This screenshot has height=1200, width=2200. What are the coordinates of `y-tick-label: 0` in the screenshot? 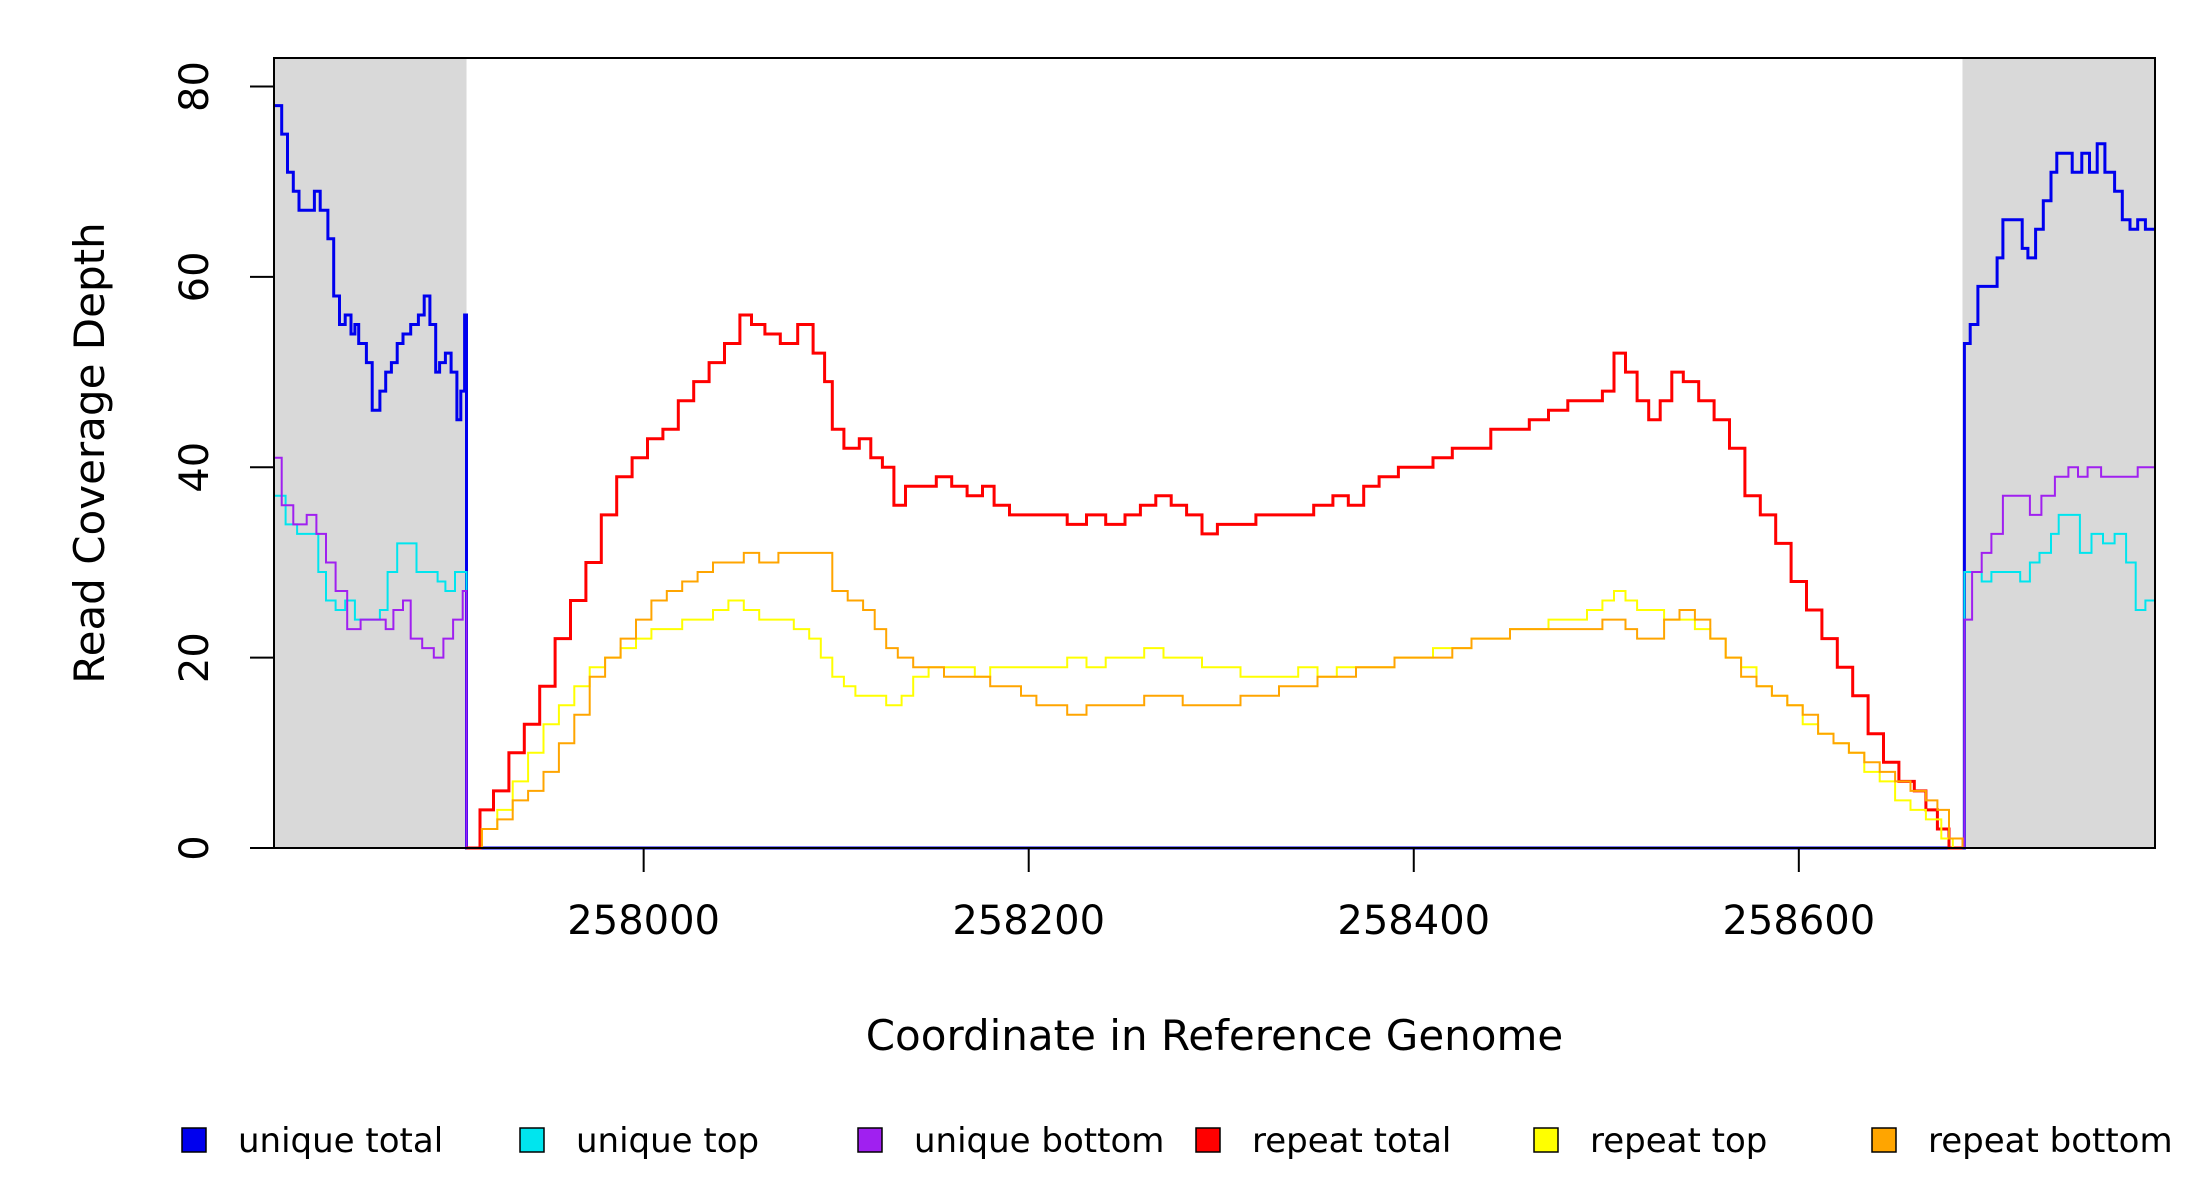 It's located at (195, 847).